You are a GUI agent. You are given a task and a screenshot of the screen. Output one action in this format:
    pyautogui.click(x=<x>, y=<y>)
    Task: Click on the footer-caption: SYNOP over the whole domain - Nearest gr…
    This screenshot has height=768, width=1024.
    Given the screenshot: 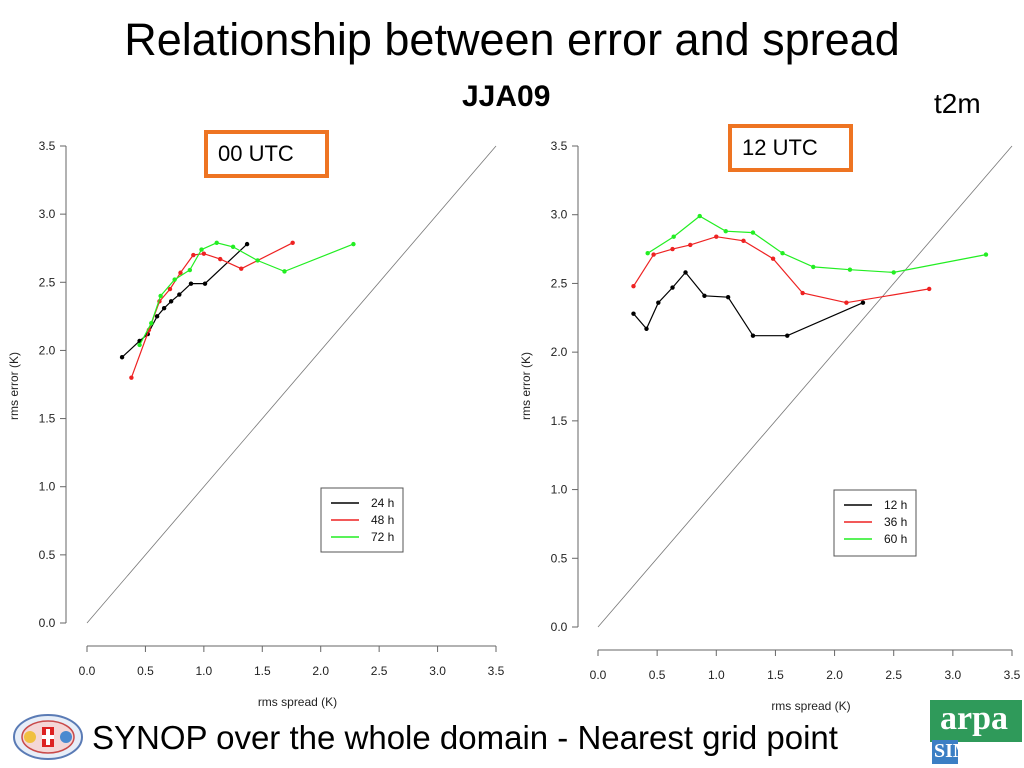 What is the action you would take?
    pyautogui.click(x=465, y=737)
    